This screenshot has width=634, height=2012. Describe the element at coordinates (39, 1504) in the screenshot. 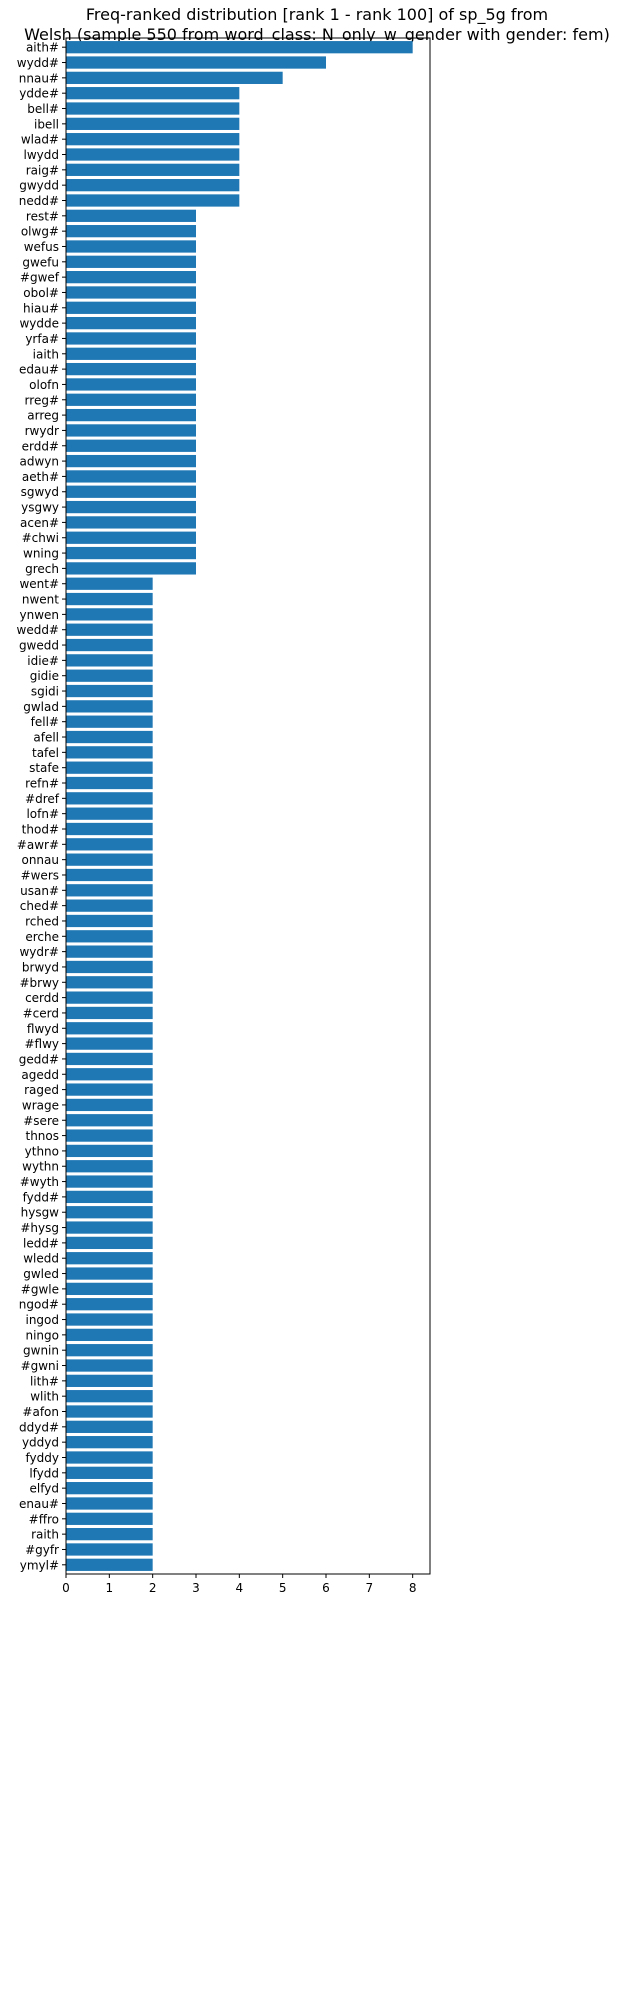

I see `y-tick-label: enau#` at that location.